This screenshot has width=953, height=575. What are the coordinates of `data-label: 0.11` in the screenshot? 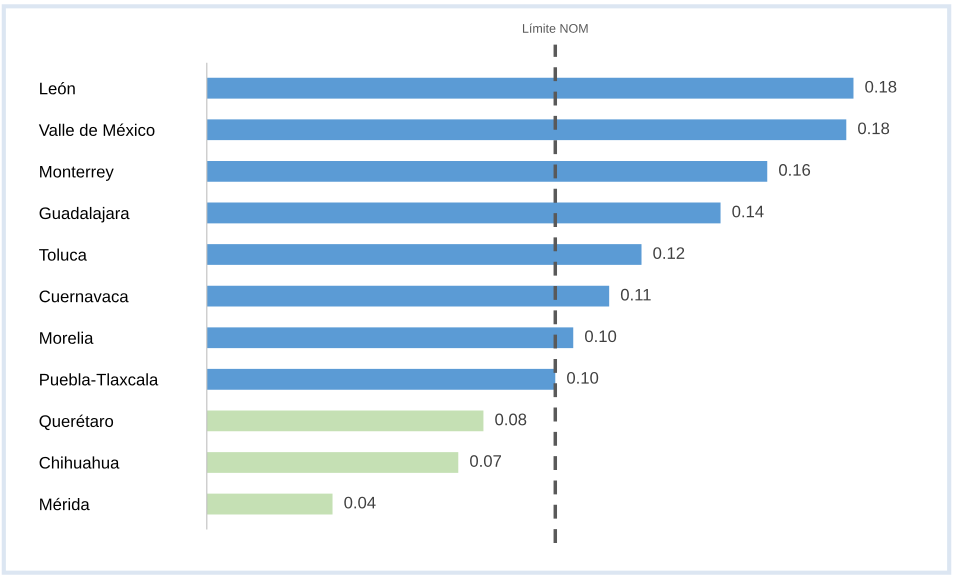 It's located at (635, 294).